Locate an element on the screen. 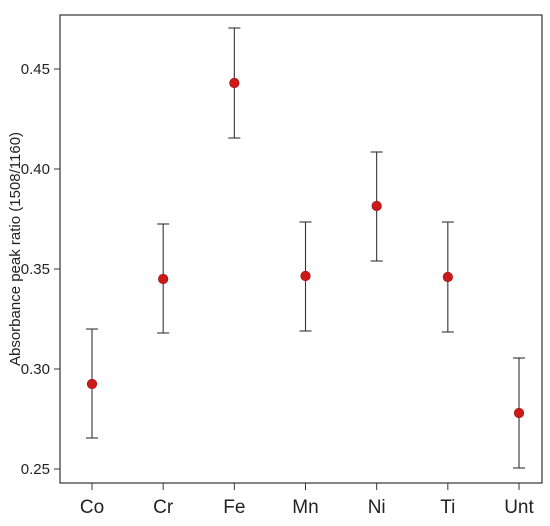 The width and height of the screenshot is (550, 526). x-axis: Co Cr Fe Mn Ni Ti Unt is located at coordinates (307, 500).